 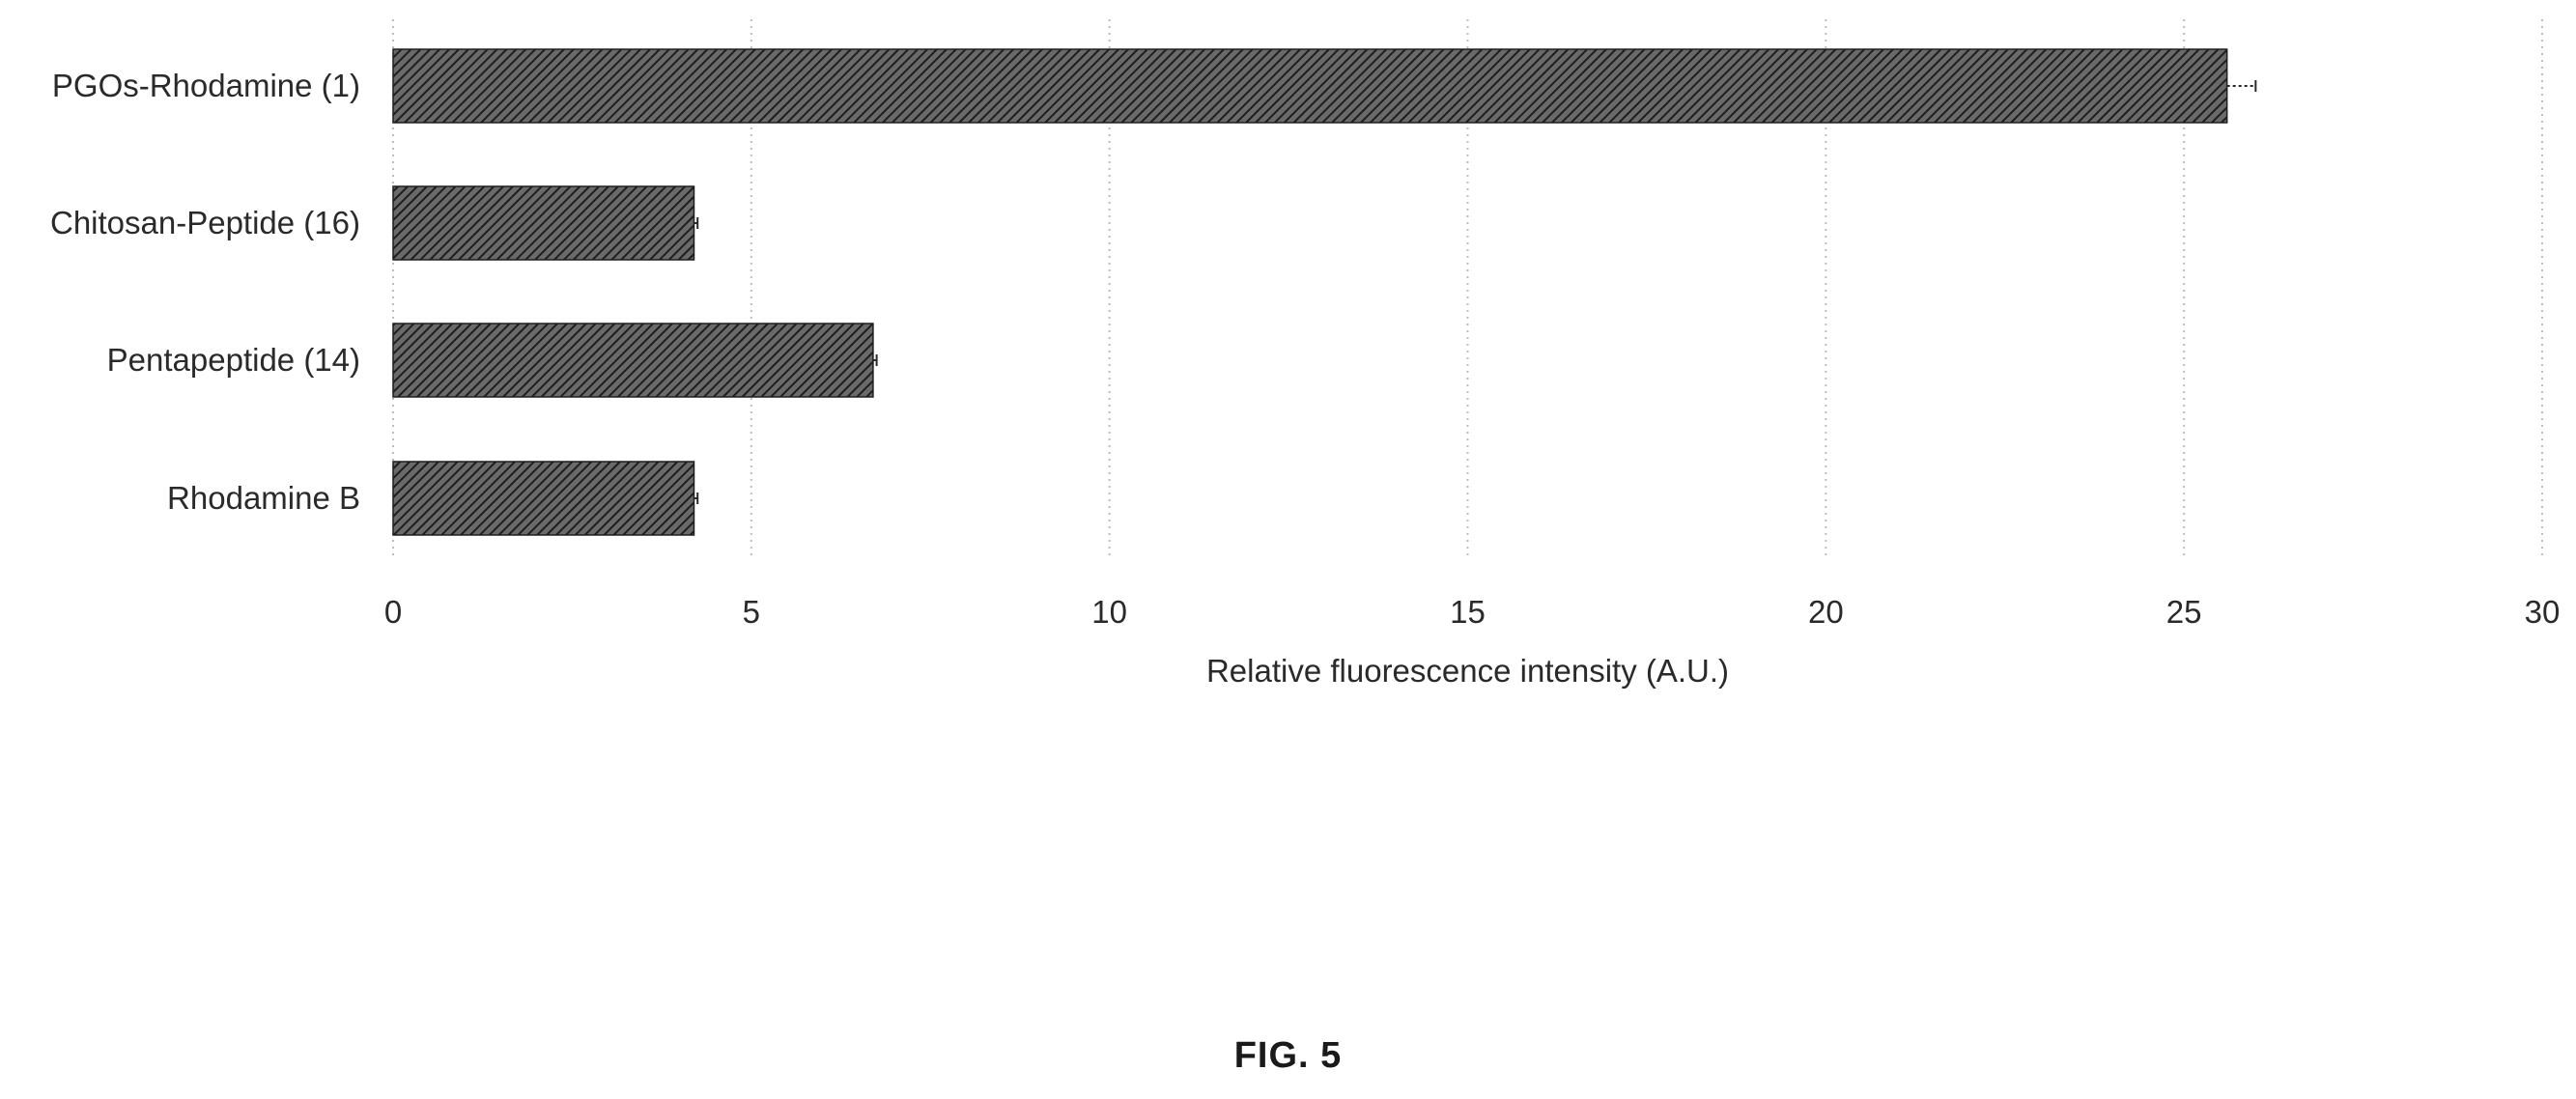 I want to click on x-axis-title: Relative fluorescence intensity (A.U.), so click(x=1467, y=671).